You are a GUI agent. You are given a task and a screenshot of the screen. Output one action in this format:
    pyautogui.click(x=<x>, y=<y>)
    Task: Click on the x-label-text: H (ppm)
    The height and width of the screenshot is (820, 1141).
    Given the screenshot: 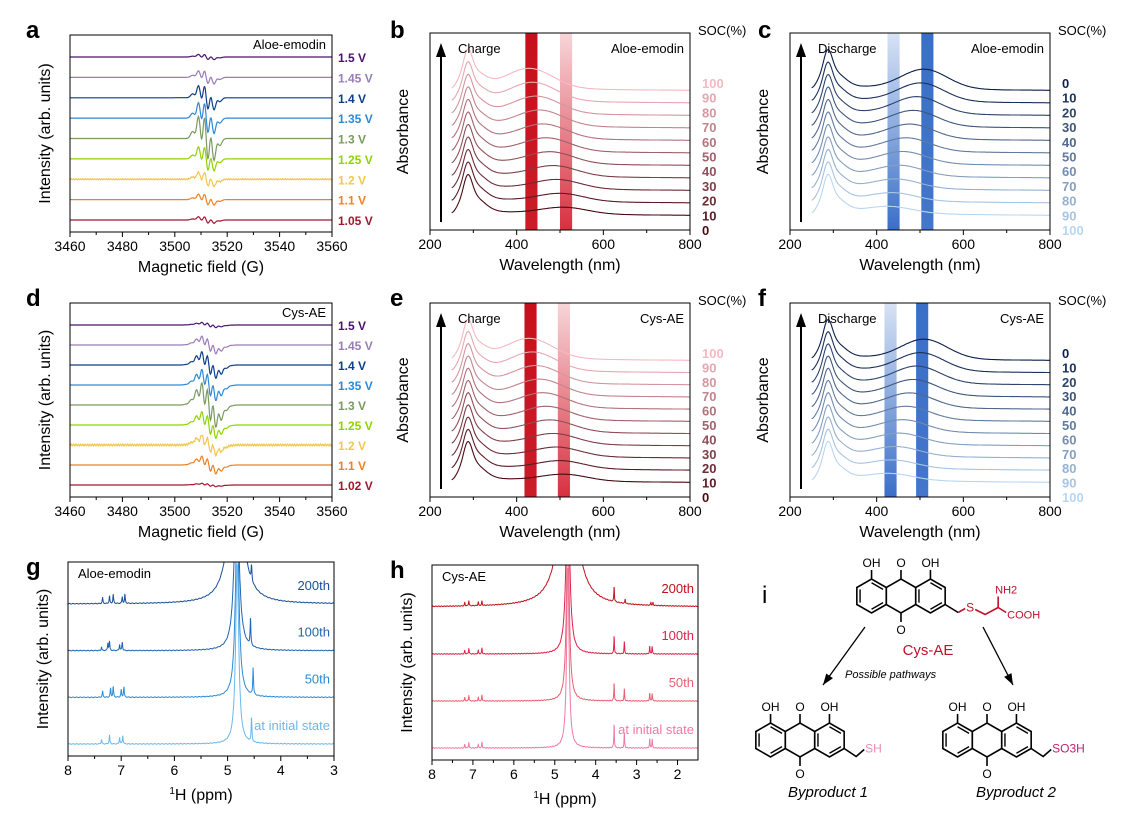 What is the action you would take?
    pyautogui.click(x=204, y=795)
    